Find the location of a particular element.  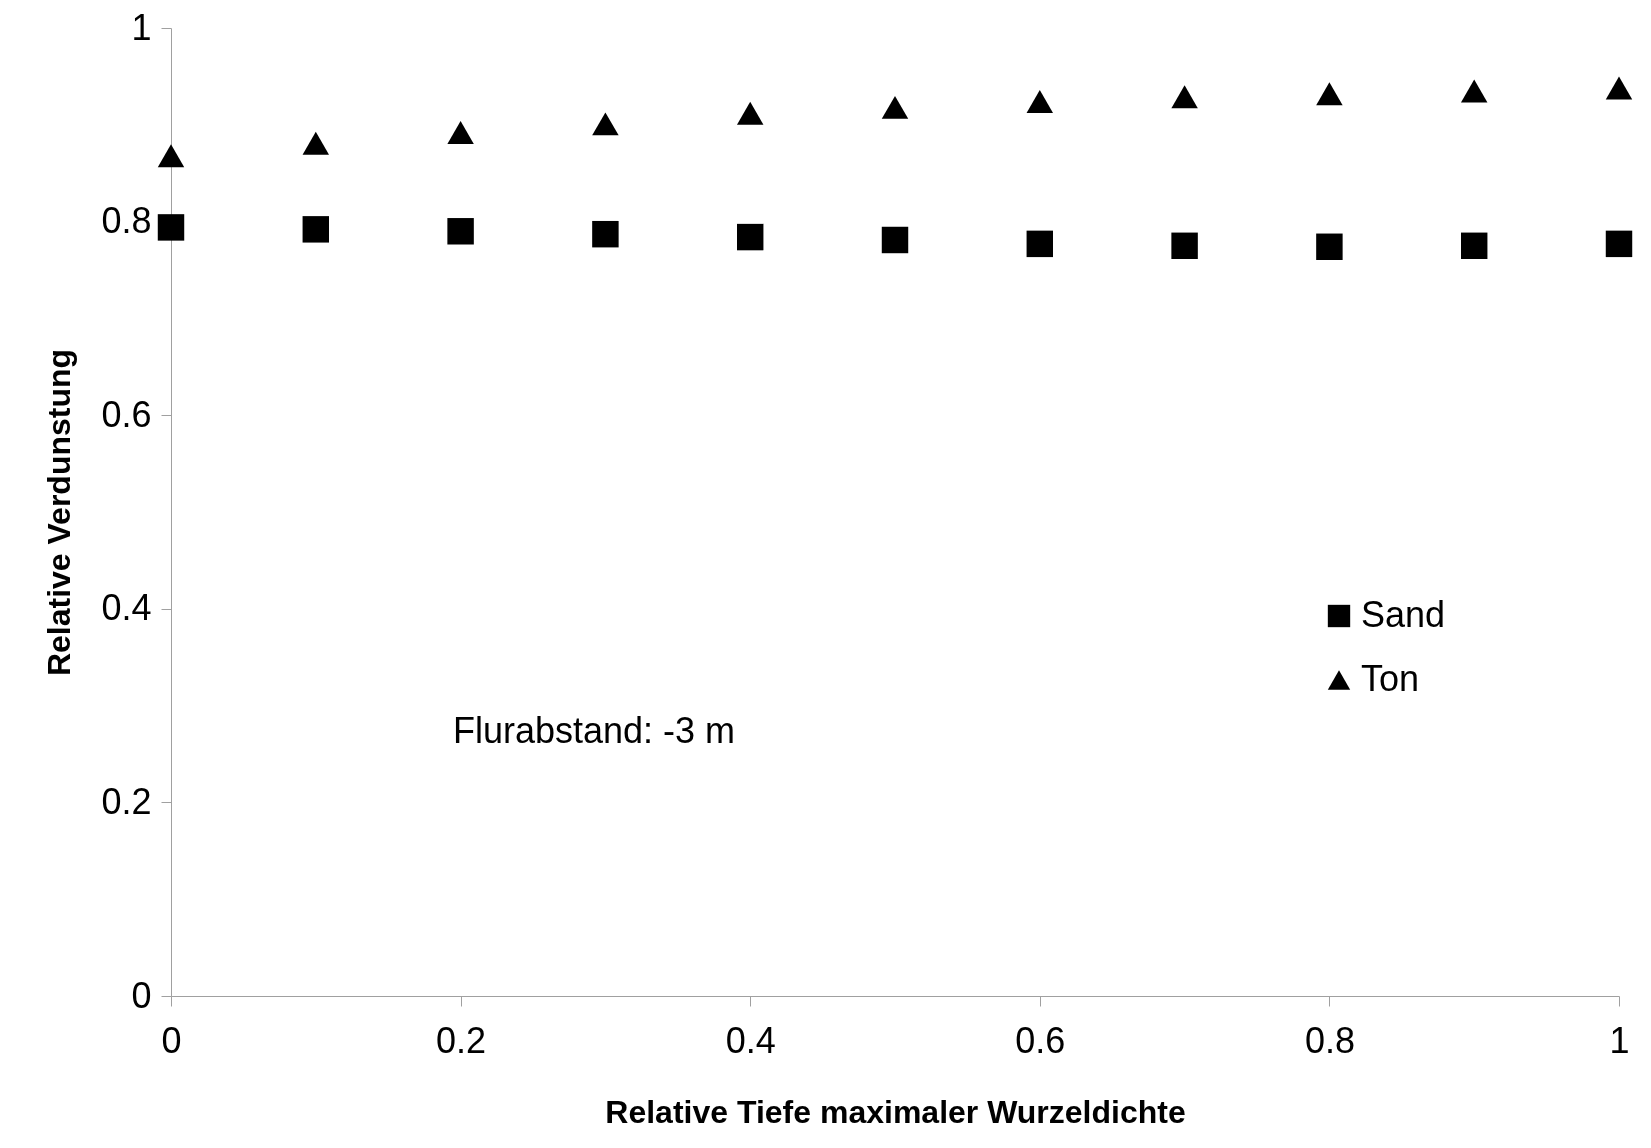

x-tick-label: 0.4 is located at coordinates (750, 1040).